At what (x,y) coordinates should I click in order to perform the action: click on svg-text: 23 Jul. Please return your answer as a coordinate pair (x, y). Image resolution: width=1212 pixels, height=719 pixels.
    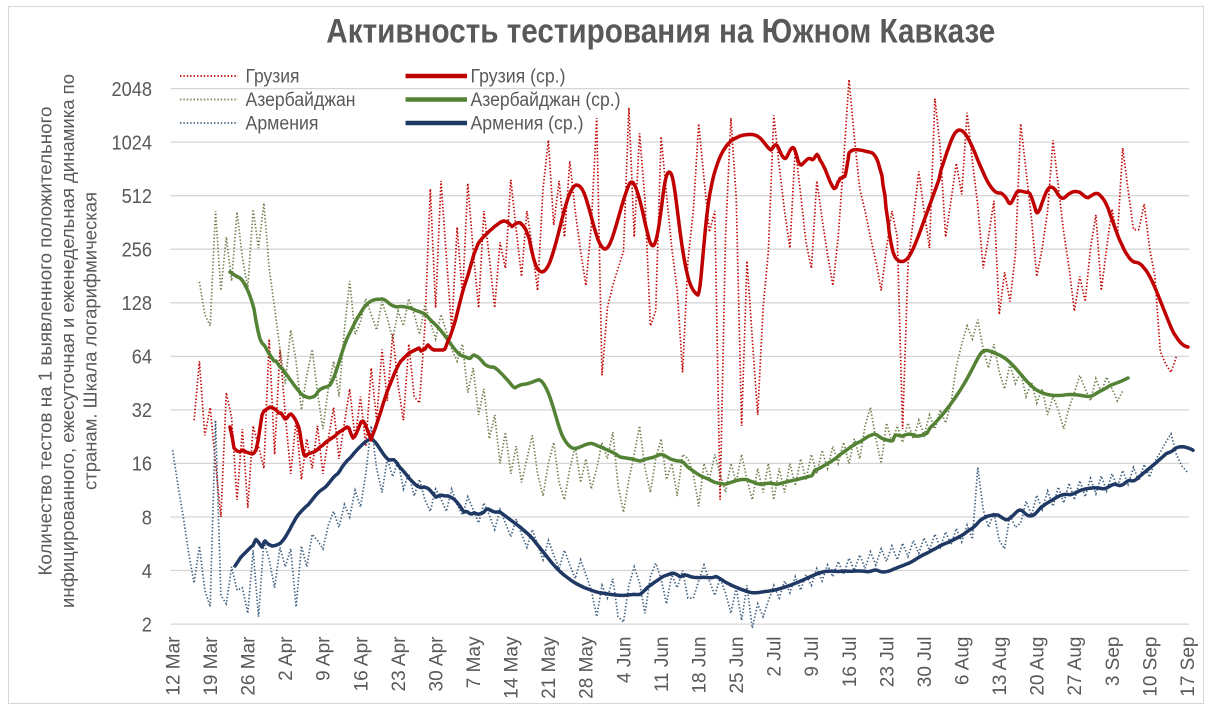
    Looking at the image, I should click on (887, 662).